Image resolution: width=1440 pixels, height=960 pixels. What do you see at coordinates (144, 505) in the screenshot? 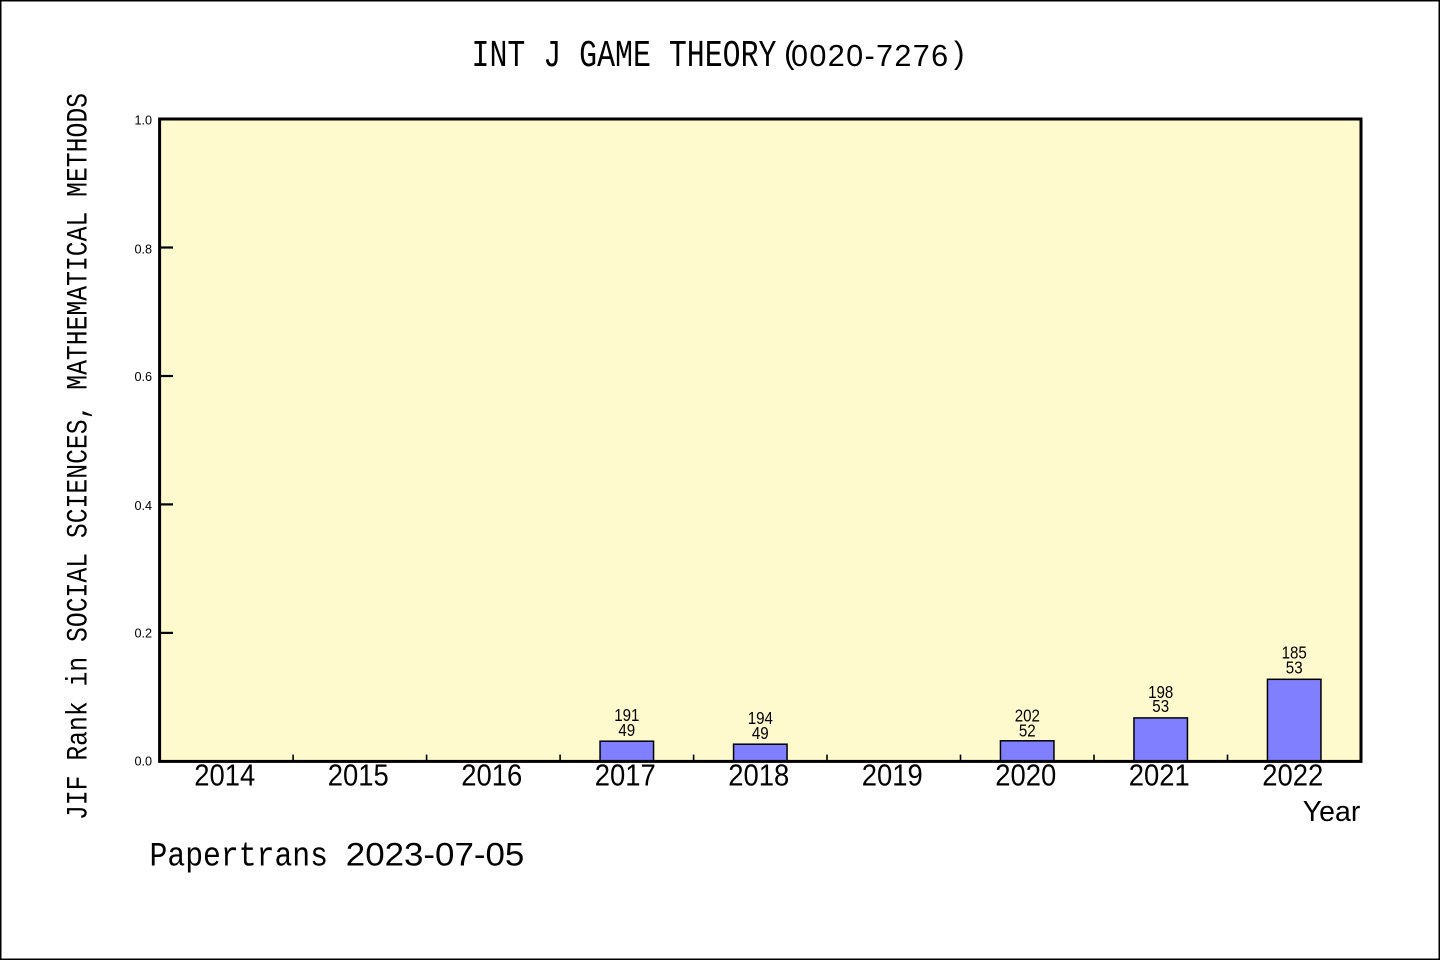
I see `svg-text: 0.4` at bounding box center [144, 505].